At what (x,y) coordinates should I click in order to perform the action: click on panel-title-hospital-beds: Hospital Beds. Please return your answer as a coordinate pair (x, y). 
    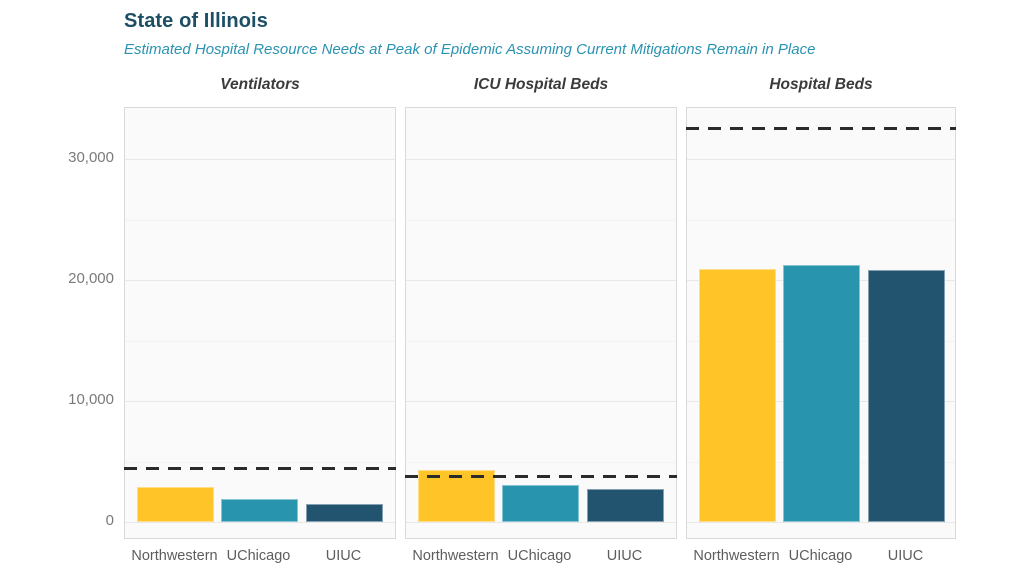
    Looking at the image, I should click on (821, 84).